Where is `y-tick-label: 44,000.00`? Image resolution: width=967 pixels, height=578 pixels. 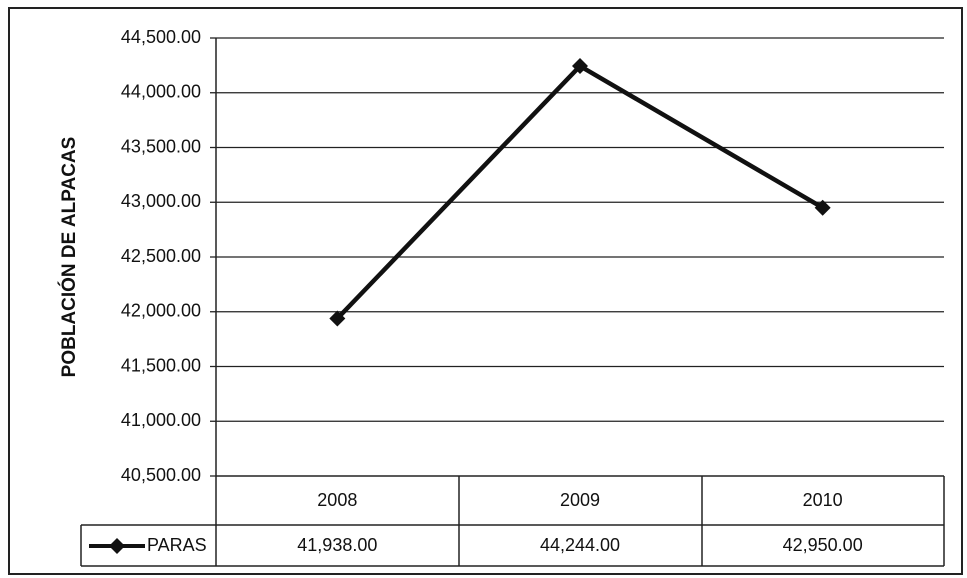 y-tick-label: 44,000.00 is located at coordinates (161, 92).